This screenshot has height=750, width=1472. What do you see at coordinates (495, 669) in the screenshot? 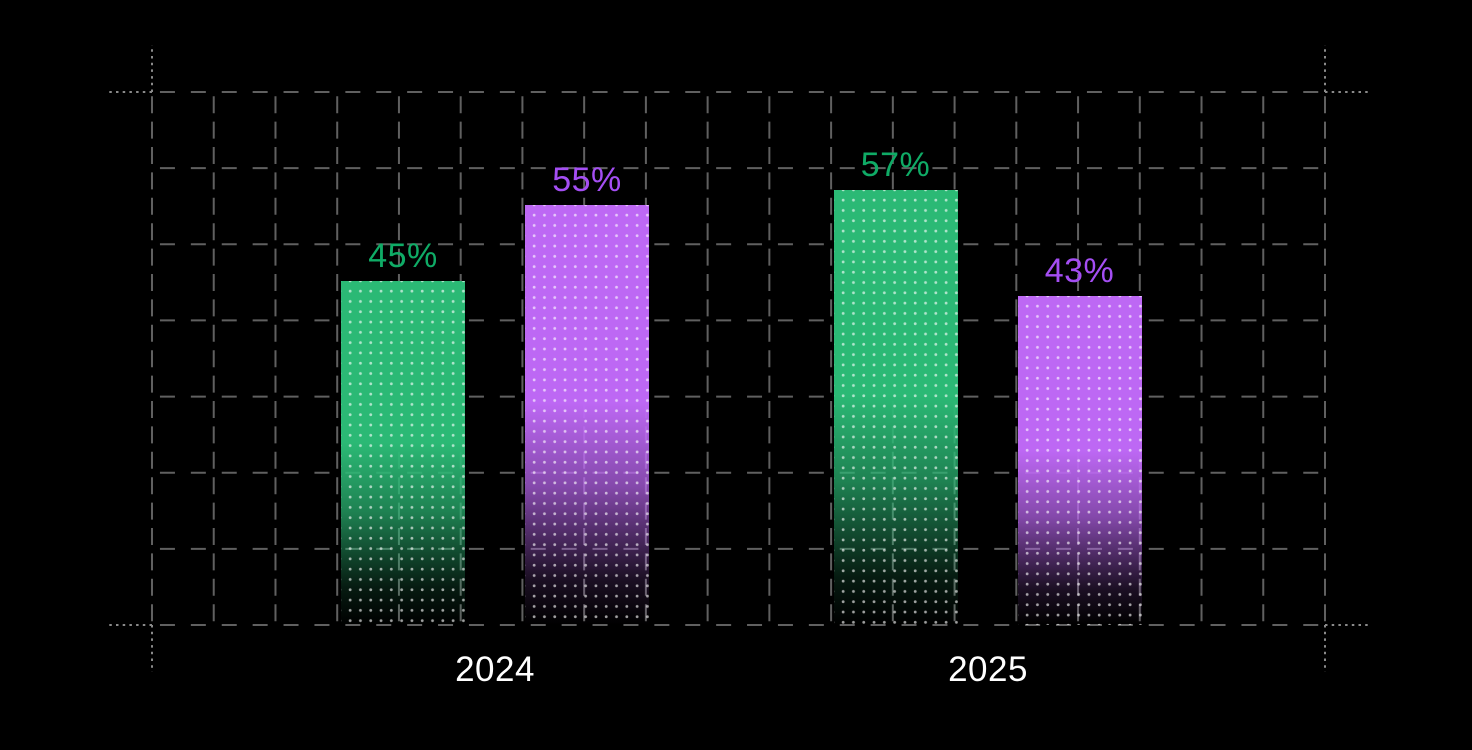
I see `x-axis-label-2024: 2024` at bounding box center [495, 669].